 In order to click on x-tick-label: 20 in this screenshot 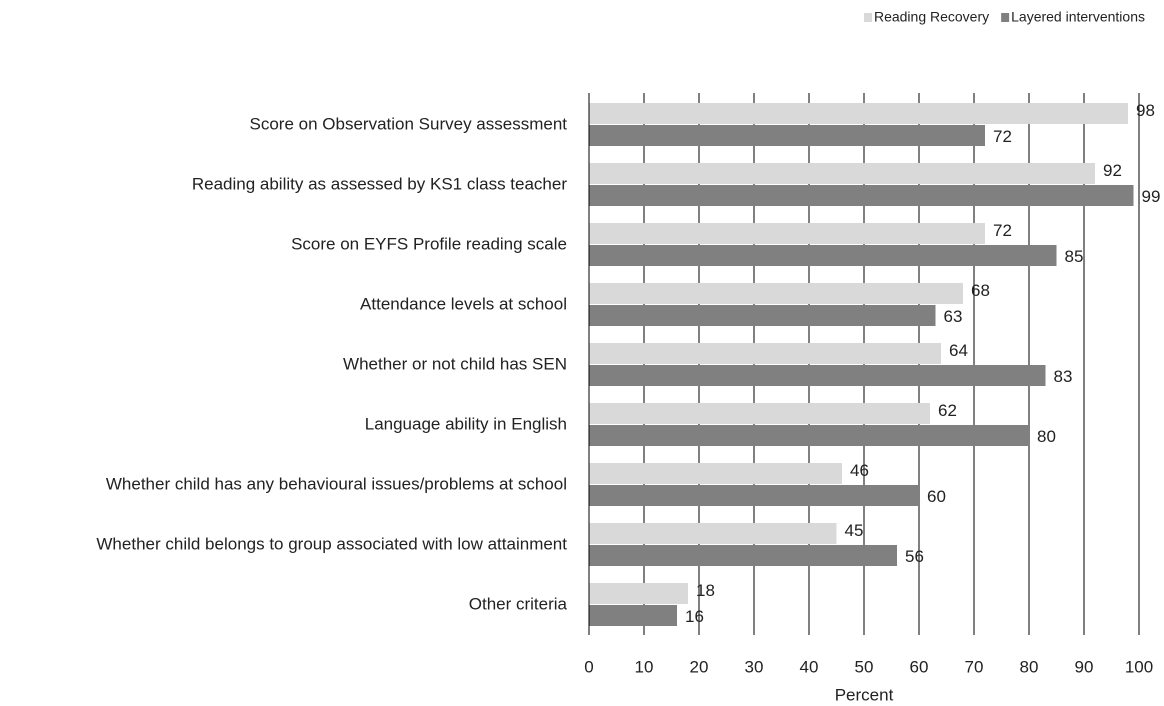, I will do `click(699, 666)`.